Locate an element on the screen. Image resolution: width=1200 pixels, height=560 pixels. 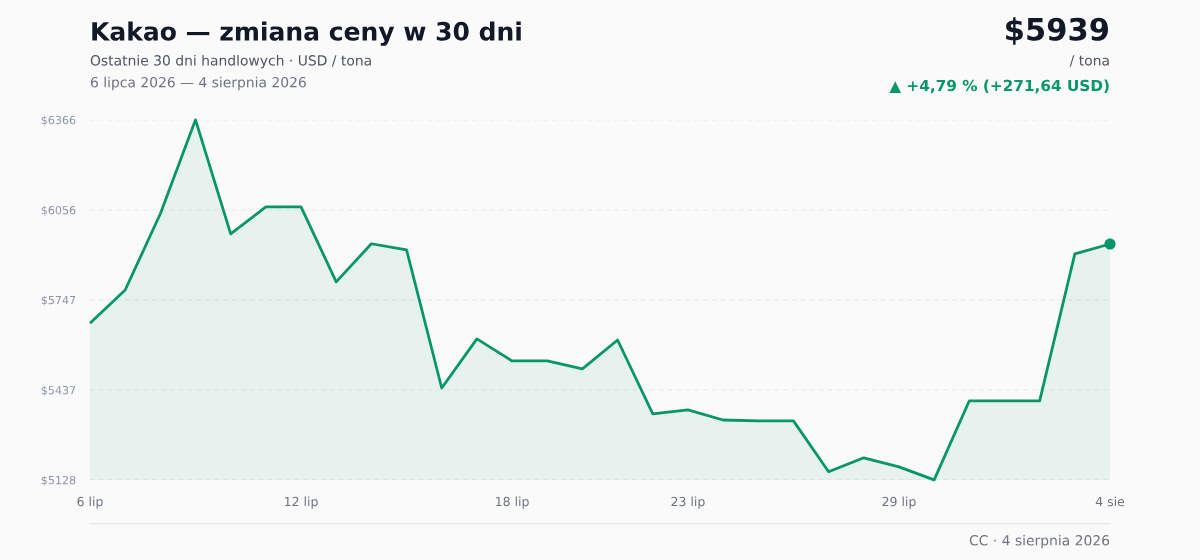
text: / tona is located at coordinates (1089, 61).